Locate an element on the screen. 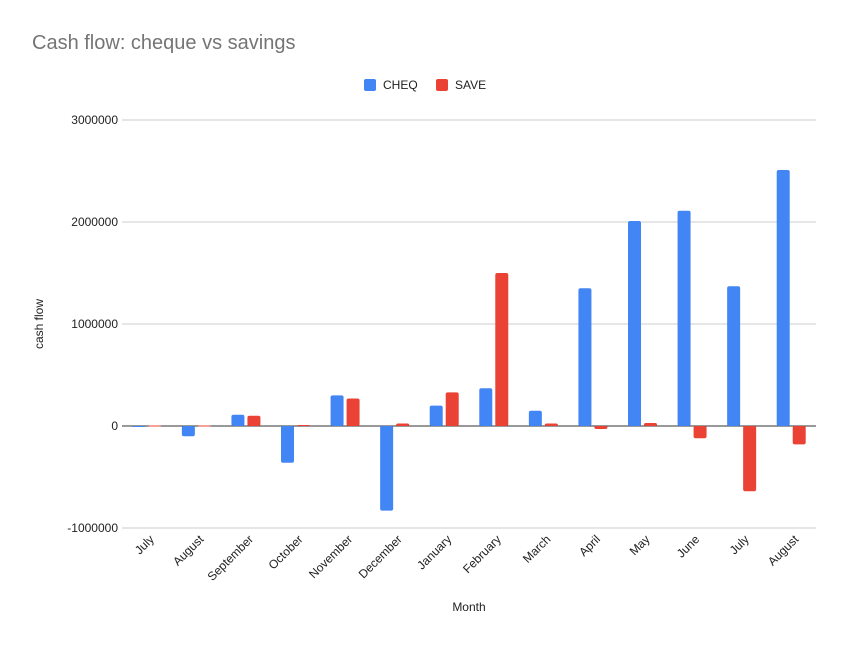 This screenshot has width=848, height=647. legend: CHEQ SAVE is located at coordinates (425, 85).